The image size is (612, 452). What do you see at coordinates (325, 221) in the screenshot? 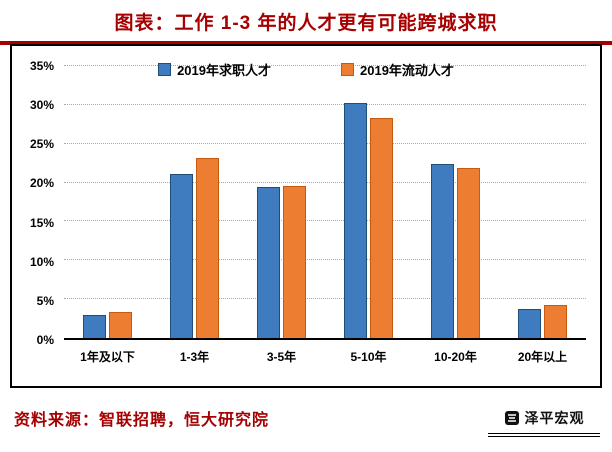
I see `gridline-15%` at bounding box center [325, 221].